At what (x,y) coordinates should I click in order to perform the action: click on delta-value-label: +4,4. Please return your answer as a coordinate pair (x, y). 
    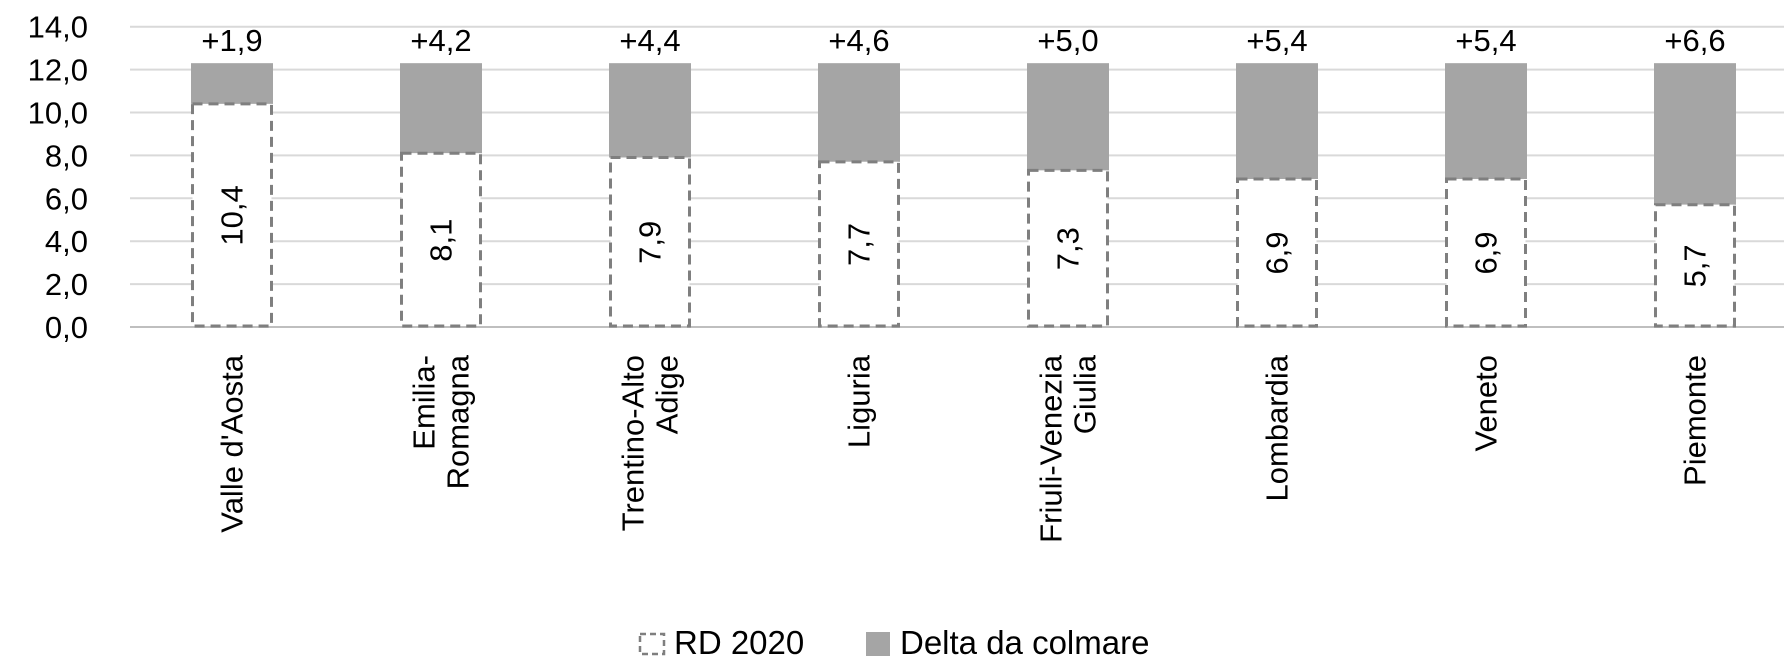
    Looking at the image, I should click on (649, 40).